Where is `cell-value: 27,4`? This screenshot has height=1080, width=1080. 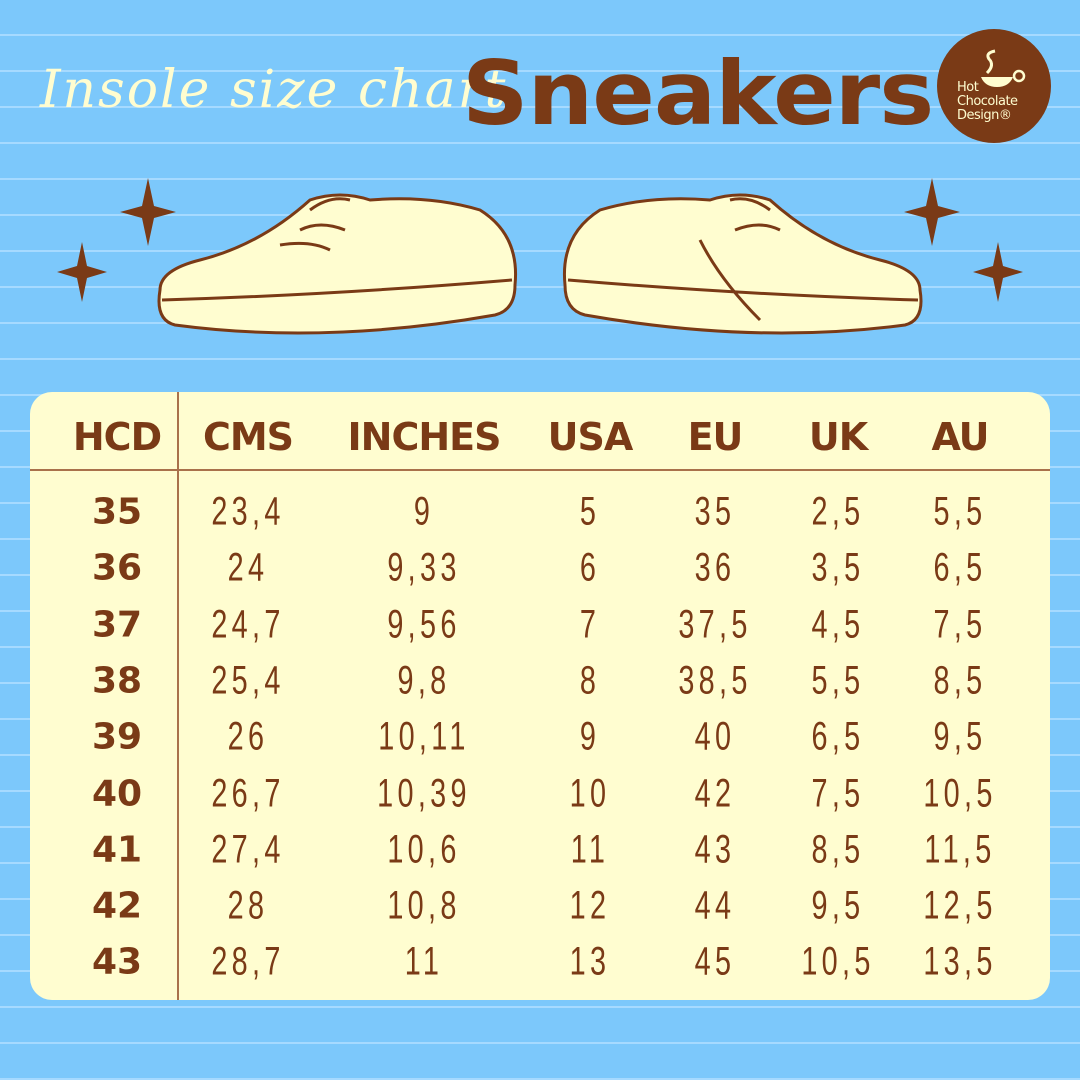 cell-value: 27,4 is located at coordinates (248, 849).